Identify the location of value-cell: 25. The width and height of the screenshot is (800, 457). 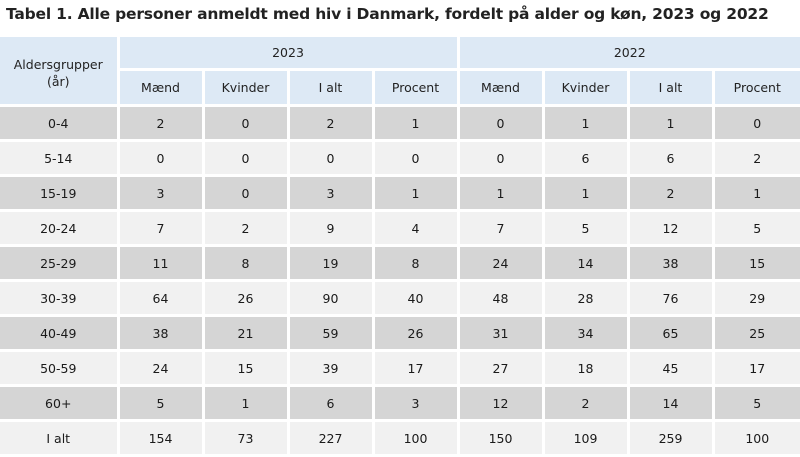
(756, 333).